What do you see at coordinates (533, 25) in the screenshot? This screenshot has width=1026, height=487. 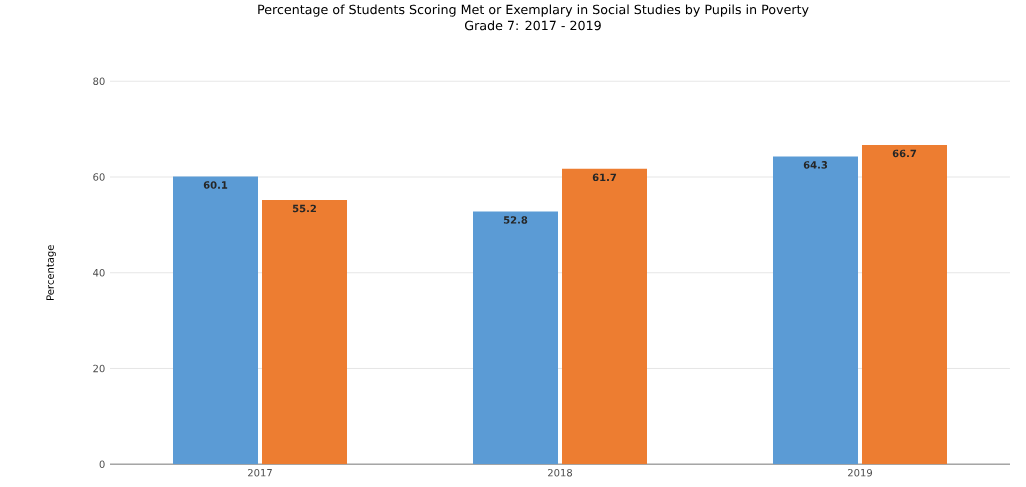 I see `chart-subtitle: Grade 7: 2017 - 2019` at bounding box center [533, 25].